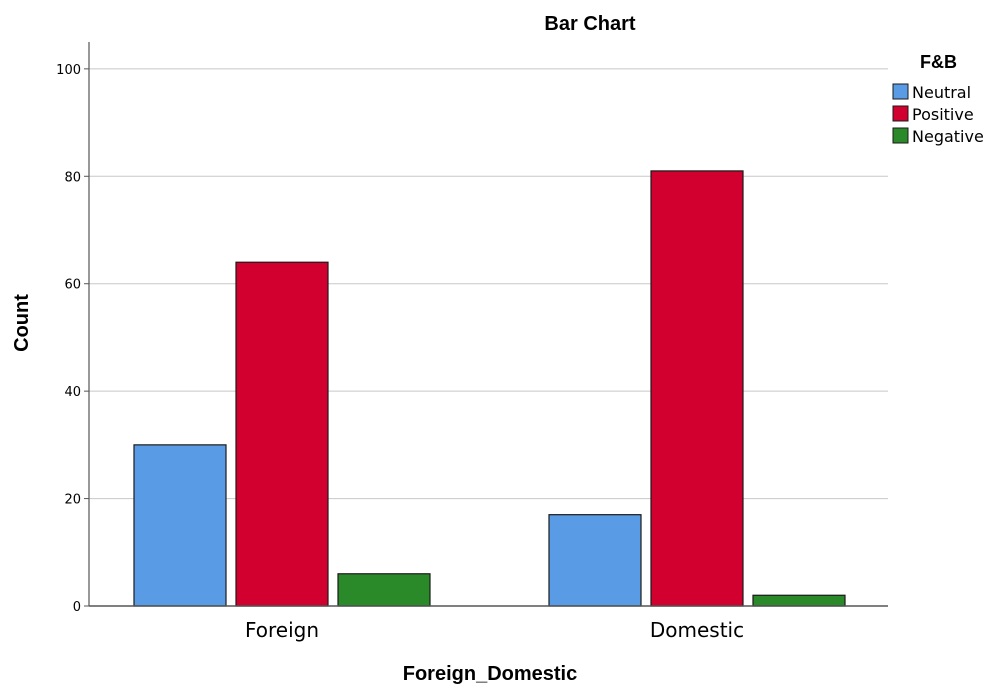  I want to click on legend-swatch-negative, so click(900, 135).